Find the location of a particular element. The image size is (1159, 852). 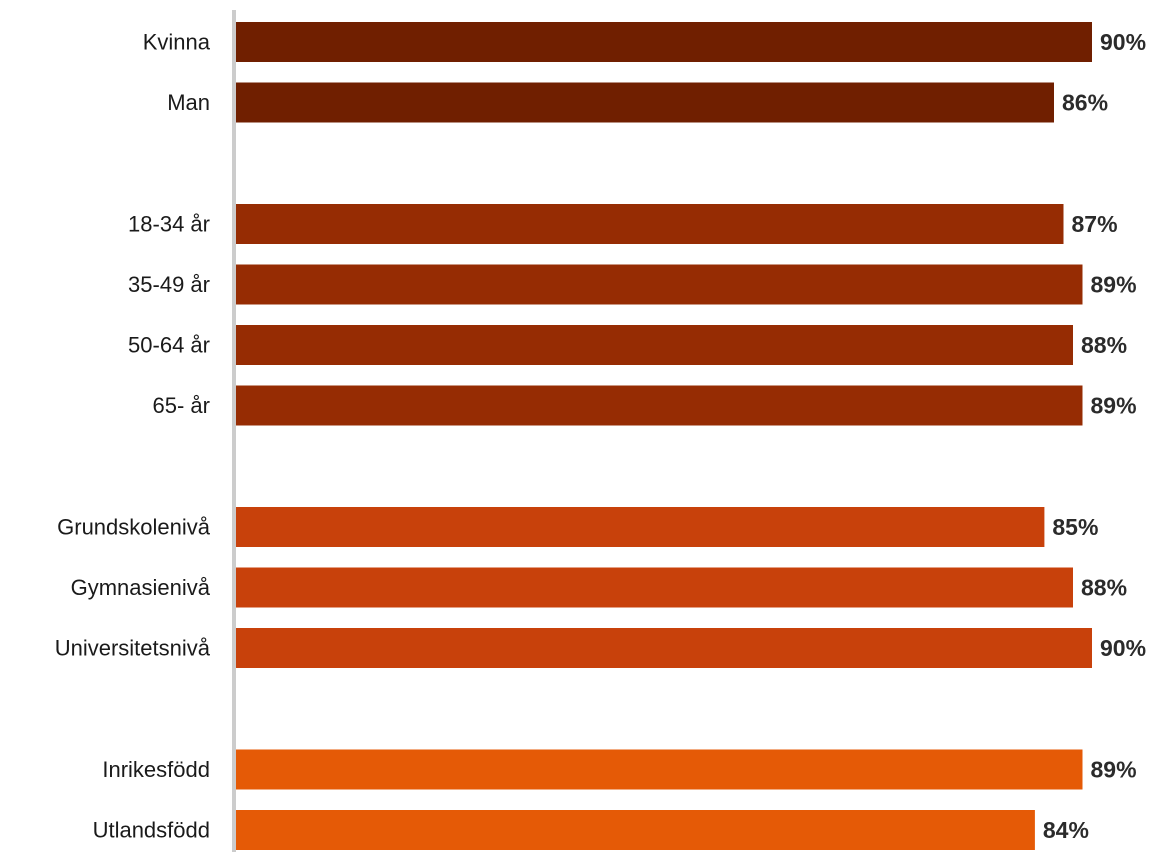

category-label: Grundskolenivå is located at coordinates (134, 527).